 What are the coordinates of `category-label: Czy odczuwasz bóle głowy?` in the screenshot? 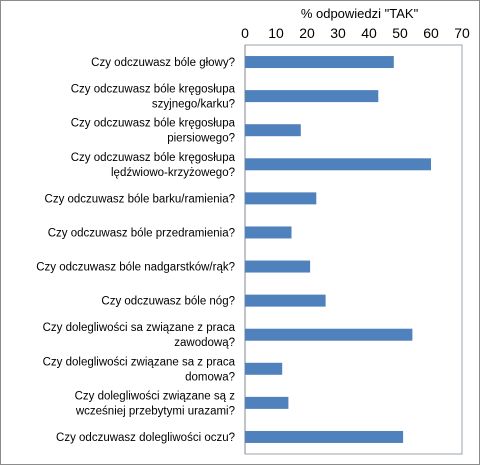 It's located at (163, 63).